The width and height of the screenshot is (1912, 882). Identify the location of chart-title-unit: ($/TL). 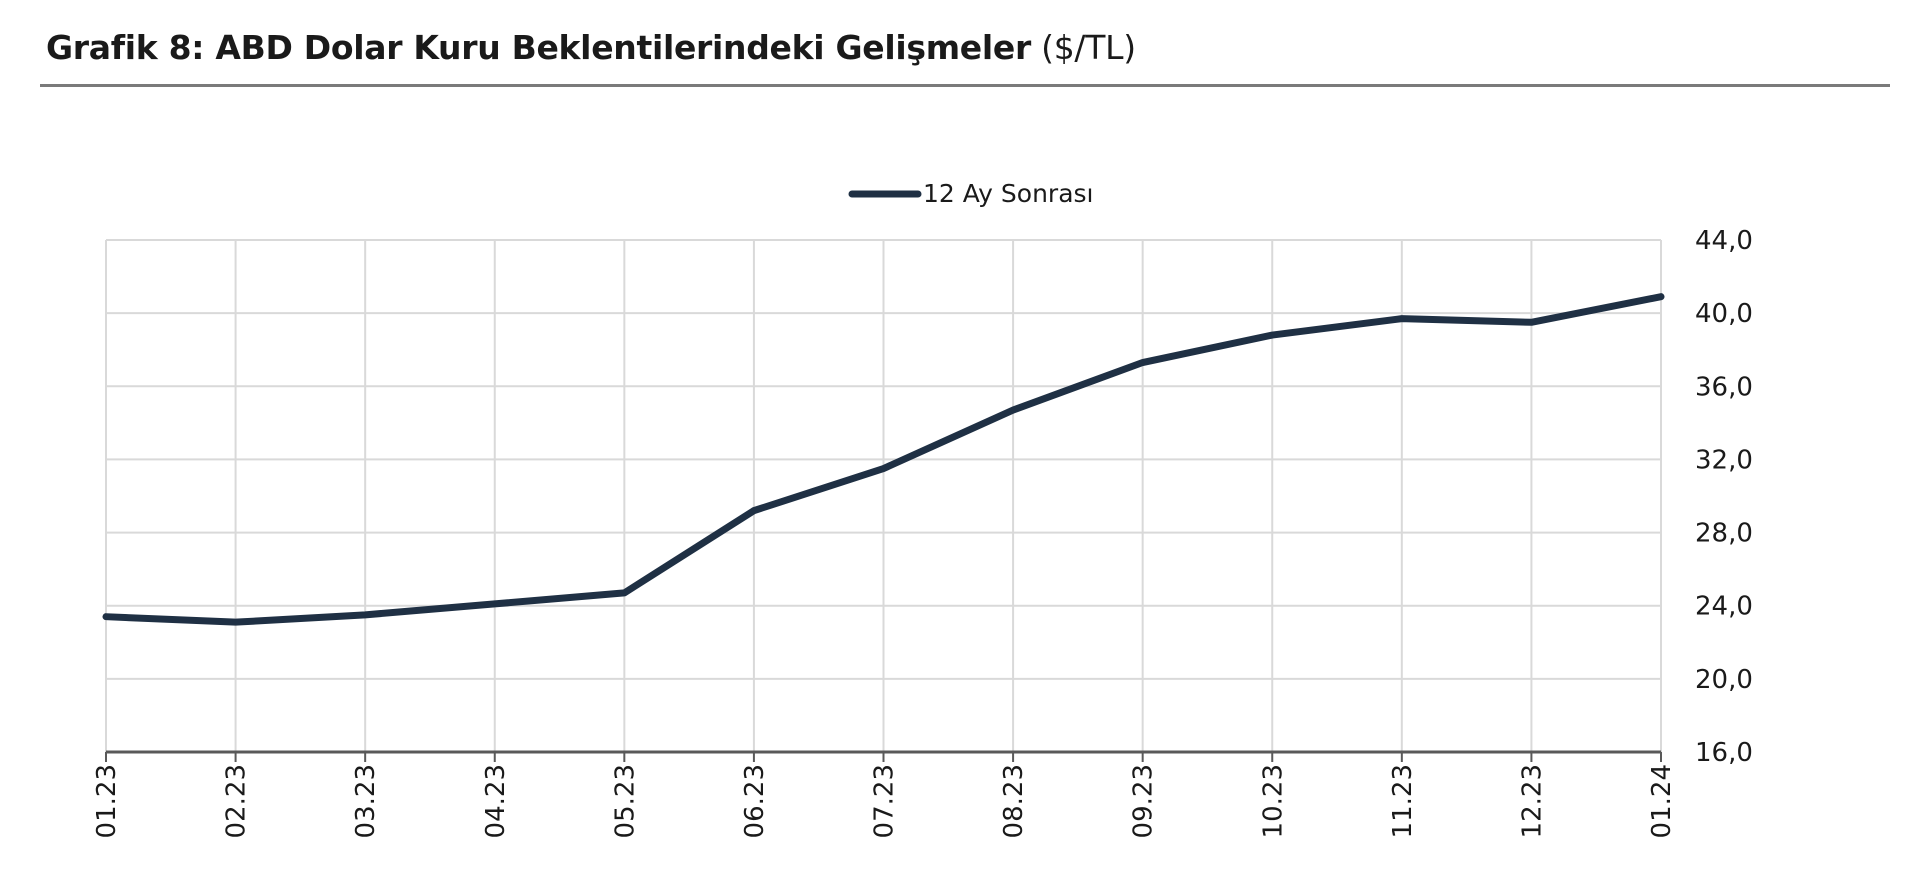
(1088, 47).